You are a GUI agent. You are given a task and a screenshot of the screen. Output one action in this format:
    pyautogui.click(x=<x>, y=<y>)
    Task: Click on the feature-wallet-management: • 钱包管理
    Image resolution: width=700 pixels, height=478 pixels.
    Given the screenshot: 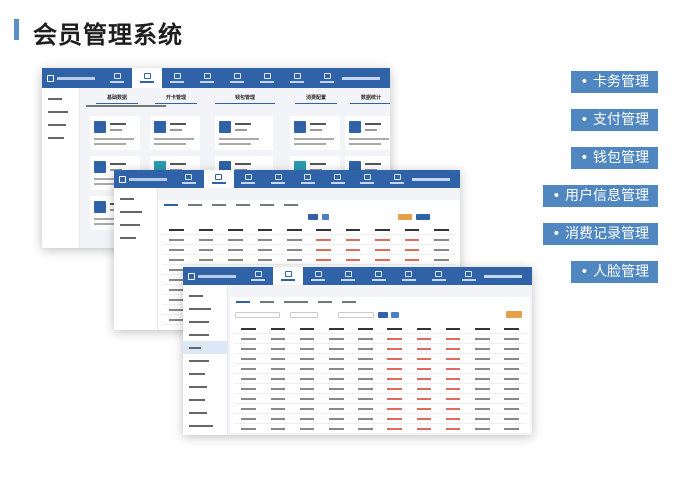 What is the action you would take?
    pyautogui.click(x=614, y=158)
    